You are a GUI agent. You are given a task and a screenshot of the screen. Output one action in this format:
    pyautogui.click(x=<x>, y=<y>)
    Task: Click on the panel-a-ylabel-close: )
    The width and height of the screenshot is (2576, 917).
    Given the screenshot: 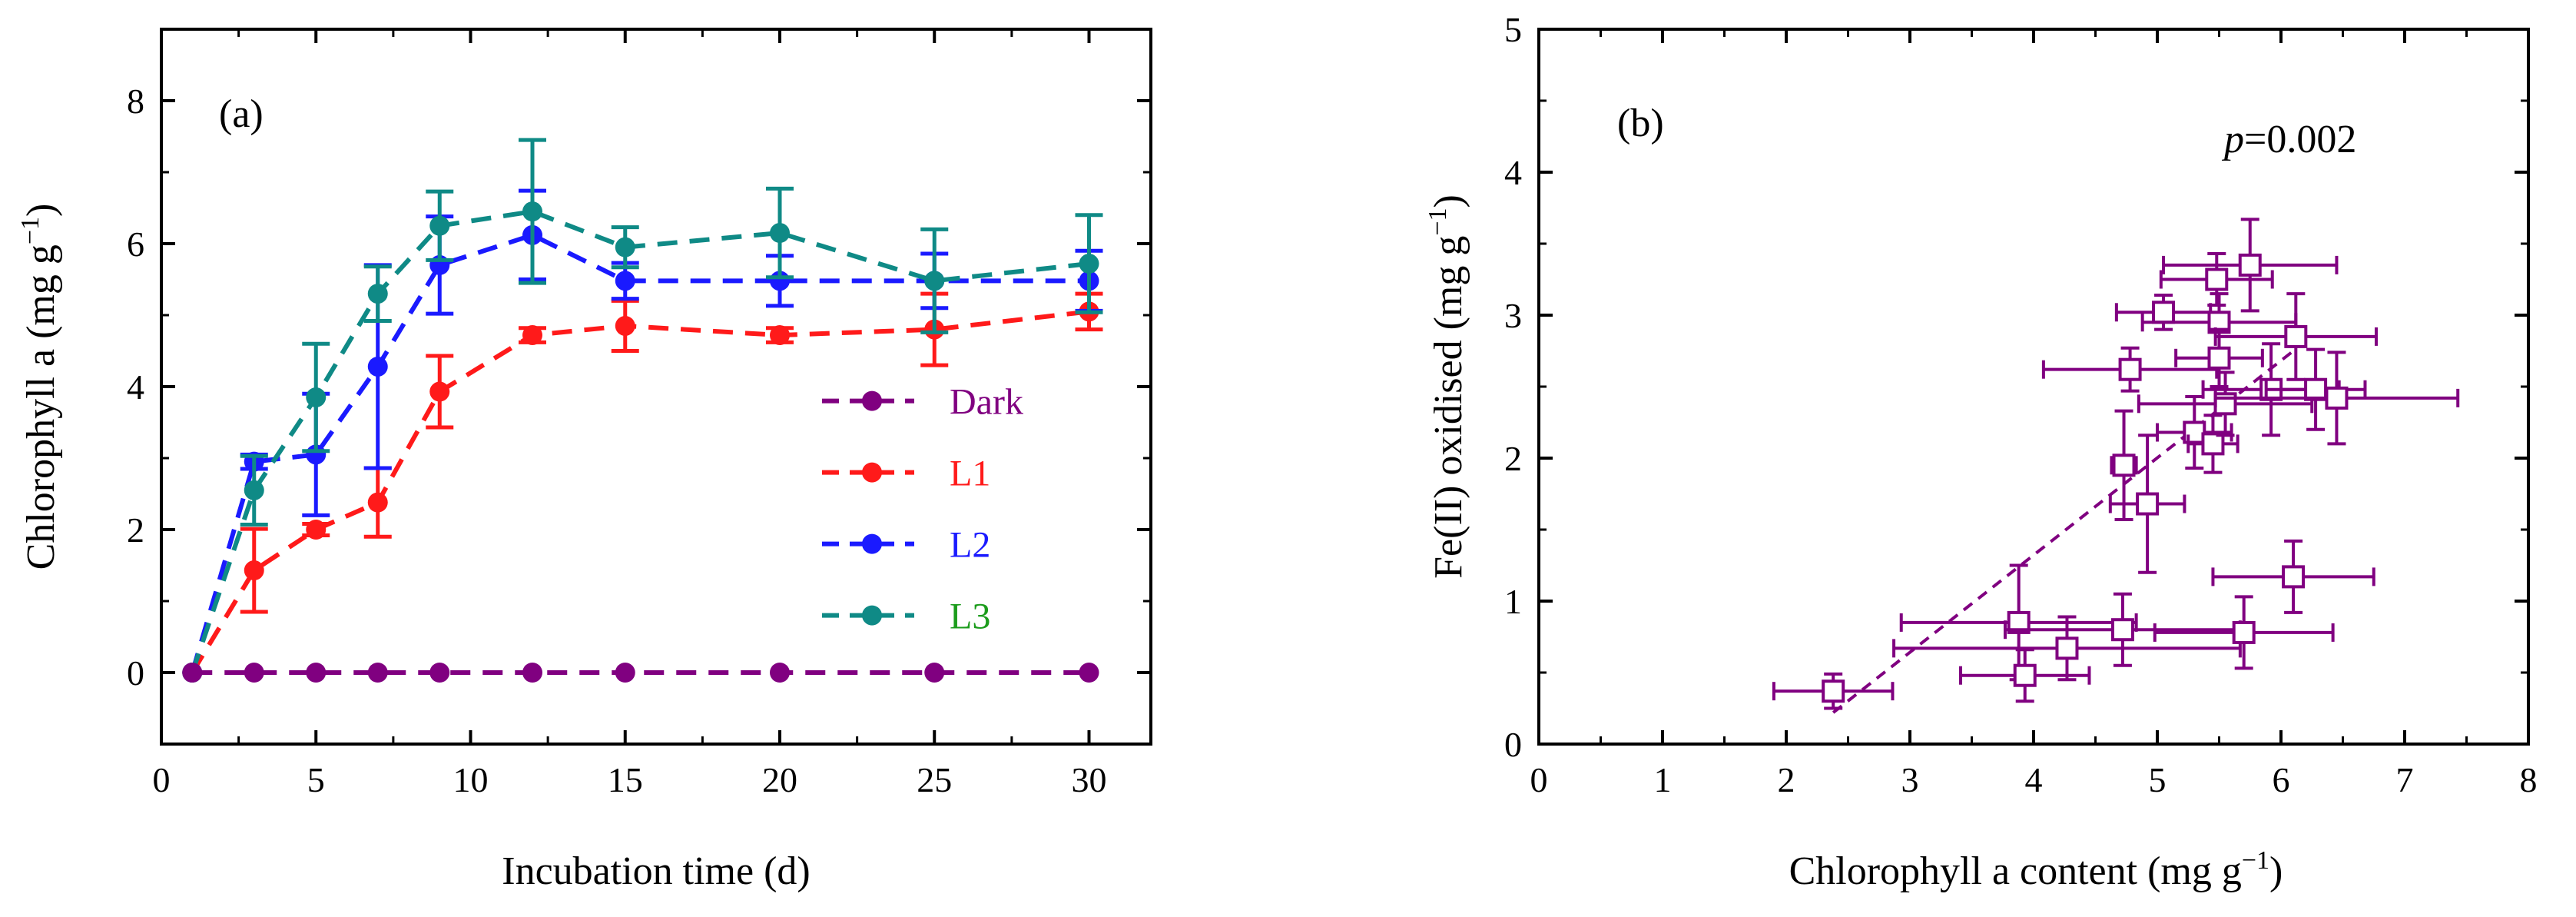 What is the action you would take?
    pyautogui.click(x=41, y=210)
    